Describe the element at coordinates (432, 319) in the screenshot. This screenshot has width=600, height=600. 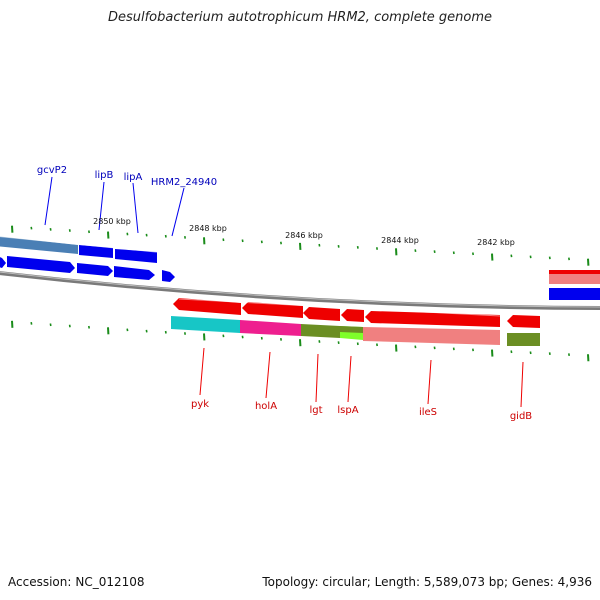
I see `gene-feature-ileS` at that location.